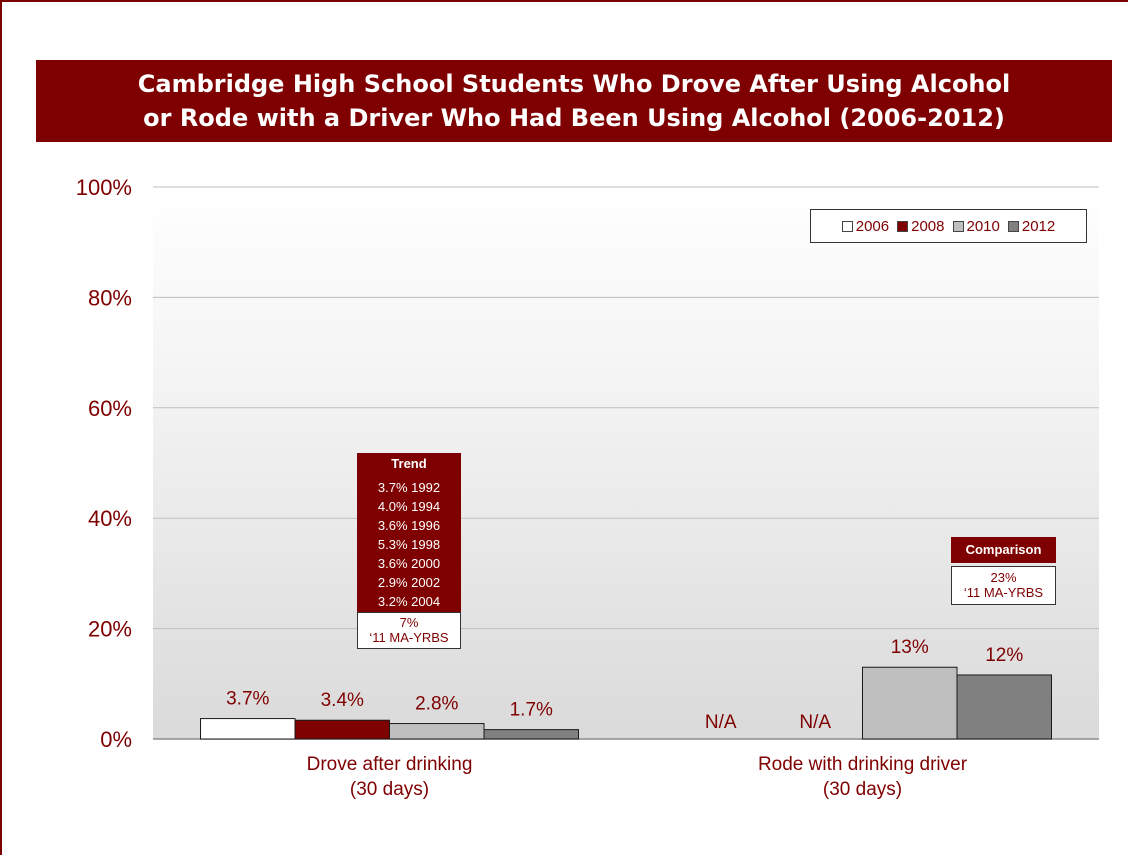 The image size is (1128, 857). Describe the element at coordinates (531, 710) in the screenshot. I see `data-label: 1.7%` at that location.